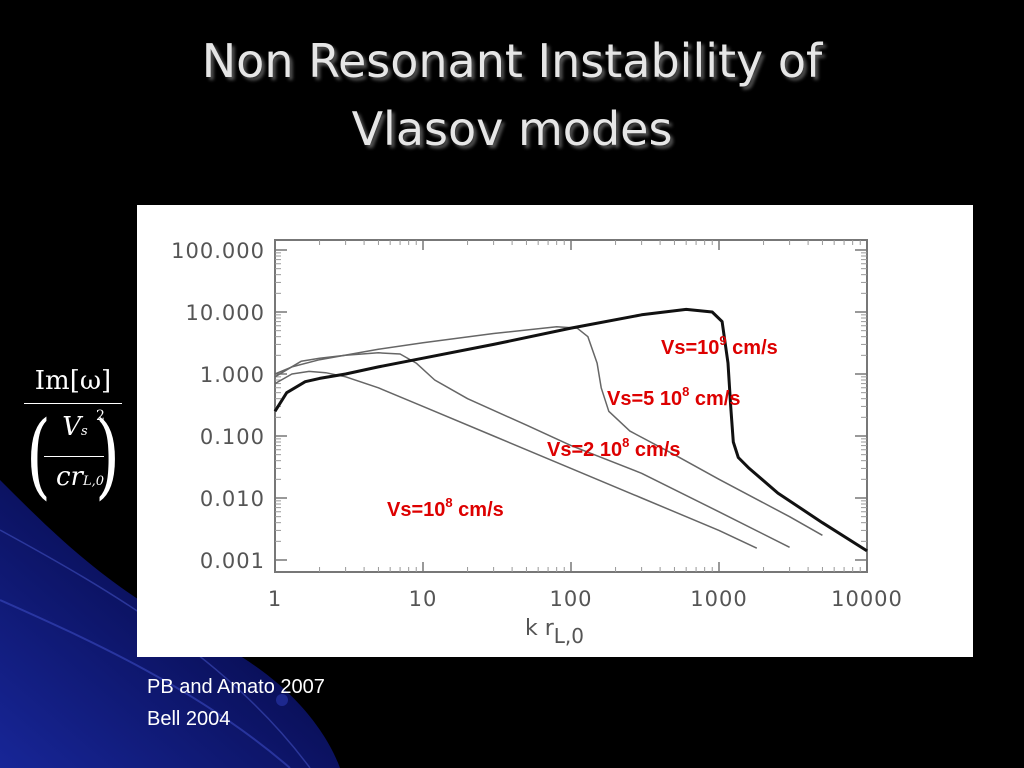 Image resolution: width=1024 pixels, height=768 pixels. What do you see at coordinates (423, 599) in the screenshot?
I see `x-tick-label: 10` at bounding box center [423, 599].